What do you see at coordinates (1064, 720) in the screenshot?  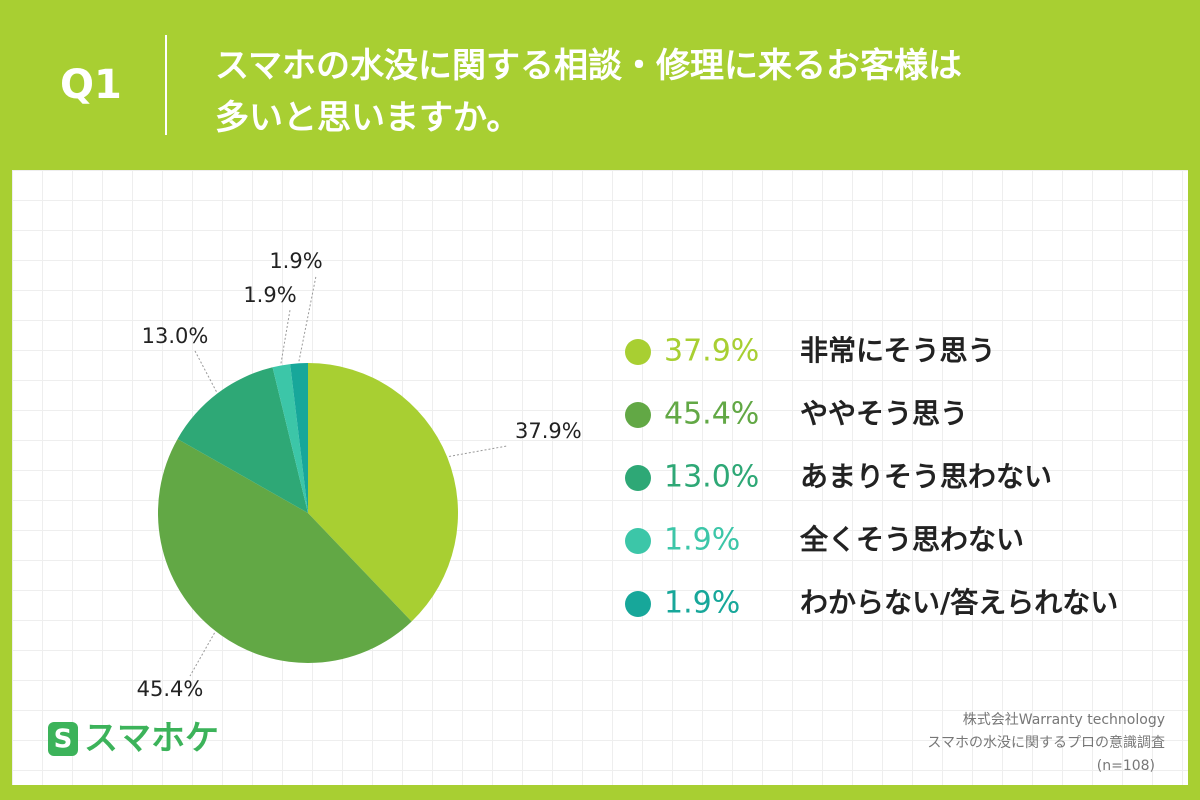 I see `footnote: 株式会社Warranty technology` at bounding box center [1064, 720].